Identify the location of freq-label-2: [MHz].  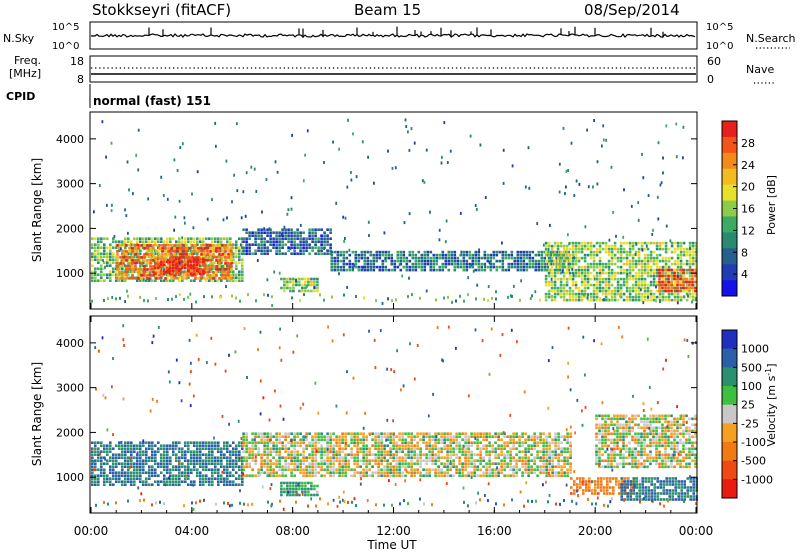
(25, 73).